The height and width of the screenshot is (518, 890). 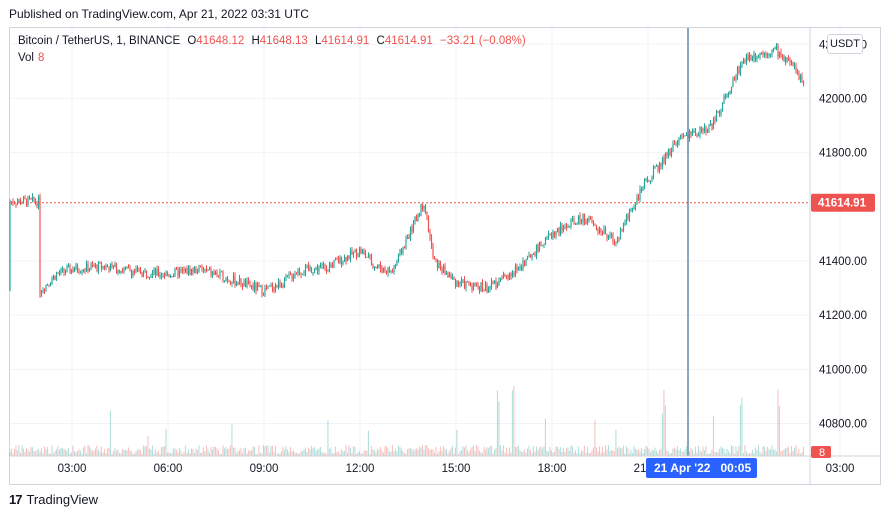 I want to click on currency-button: USDT, so click(x=845, y=44).